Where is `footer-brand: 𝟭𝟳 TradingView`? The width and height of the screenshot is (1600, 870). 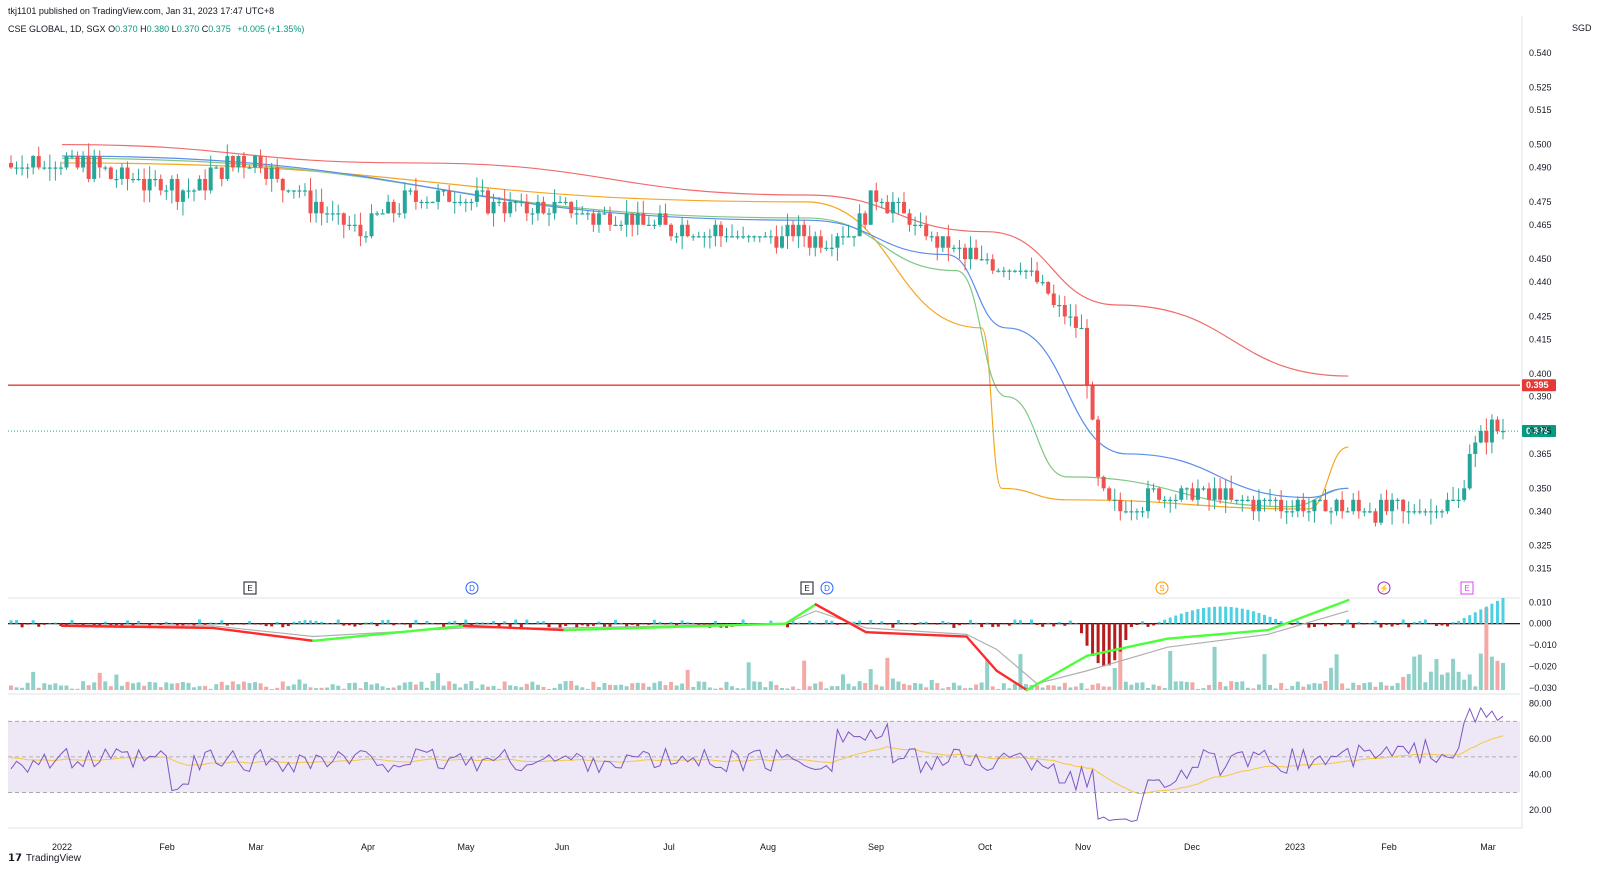 footer-brand: 𝟭𝟳 TradingView is located at coordinates (44, 858).